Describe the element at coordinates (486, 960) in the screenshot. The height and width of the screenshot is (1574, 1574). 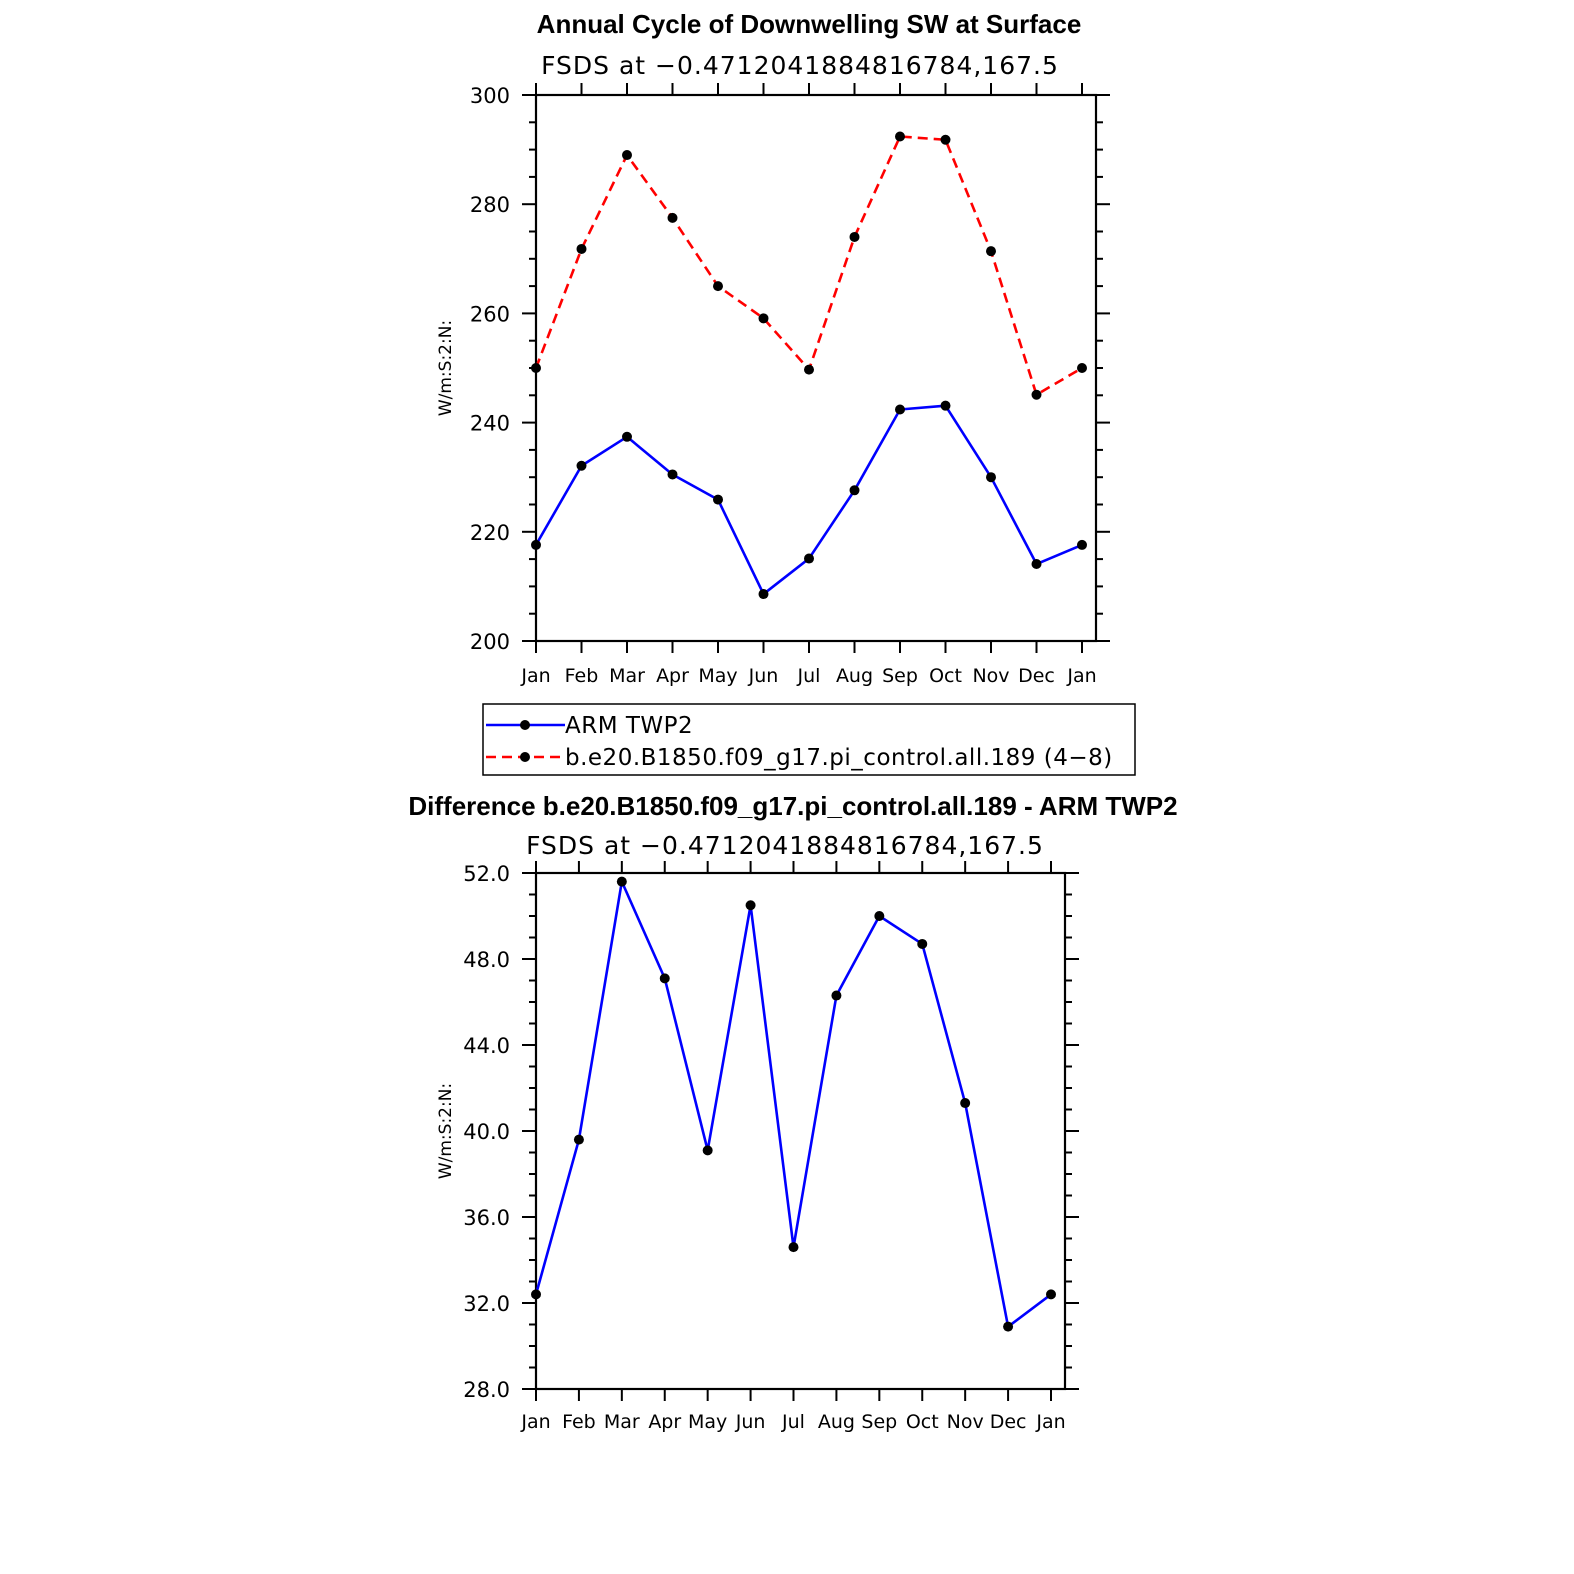
I see `y-tick-label: 48.0` at that location.